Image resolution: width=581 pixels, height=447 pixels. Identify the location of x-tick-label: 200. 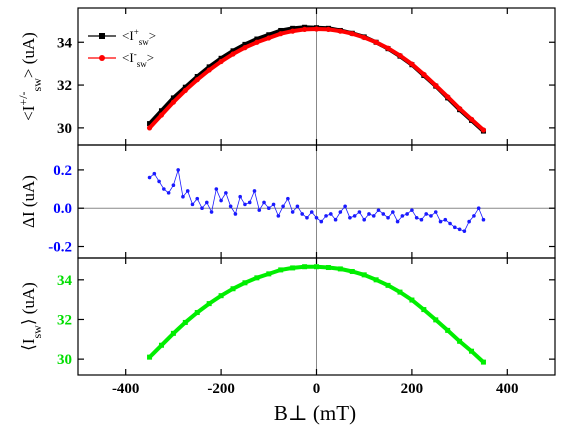
(412, 389).